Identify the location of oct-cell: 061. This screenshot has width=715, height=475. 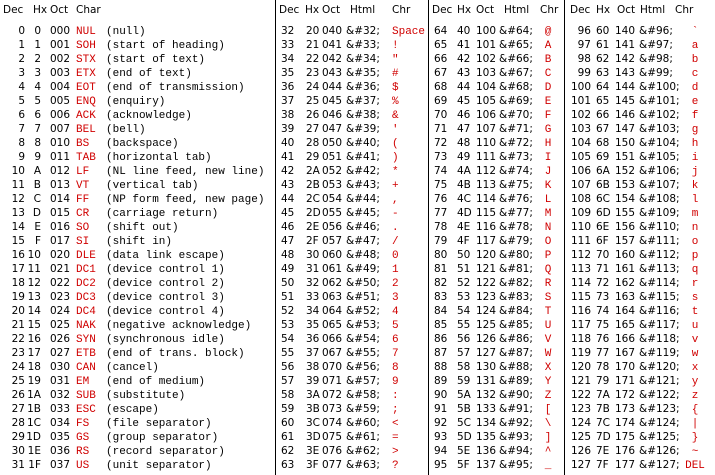
(332, 269).